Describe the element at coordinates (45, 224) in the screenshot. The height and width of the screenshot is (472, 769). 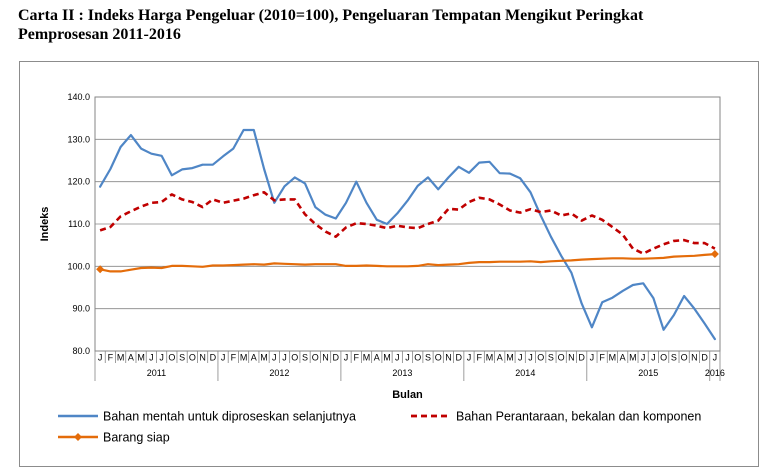
I see `y-axis-title: Indeks` at that location.